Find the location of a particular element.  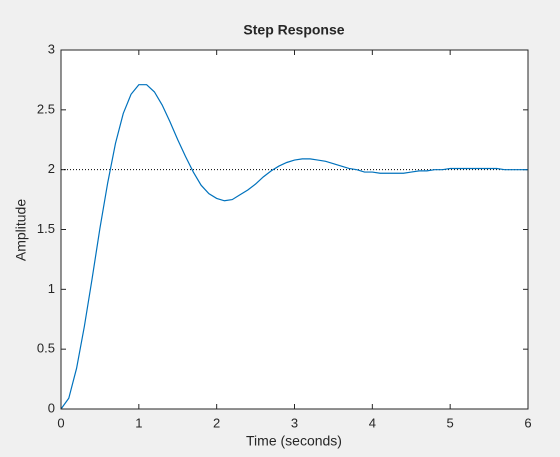

chart-title: Step Response is located at coordinates (293, 30).